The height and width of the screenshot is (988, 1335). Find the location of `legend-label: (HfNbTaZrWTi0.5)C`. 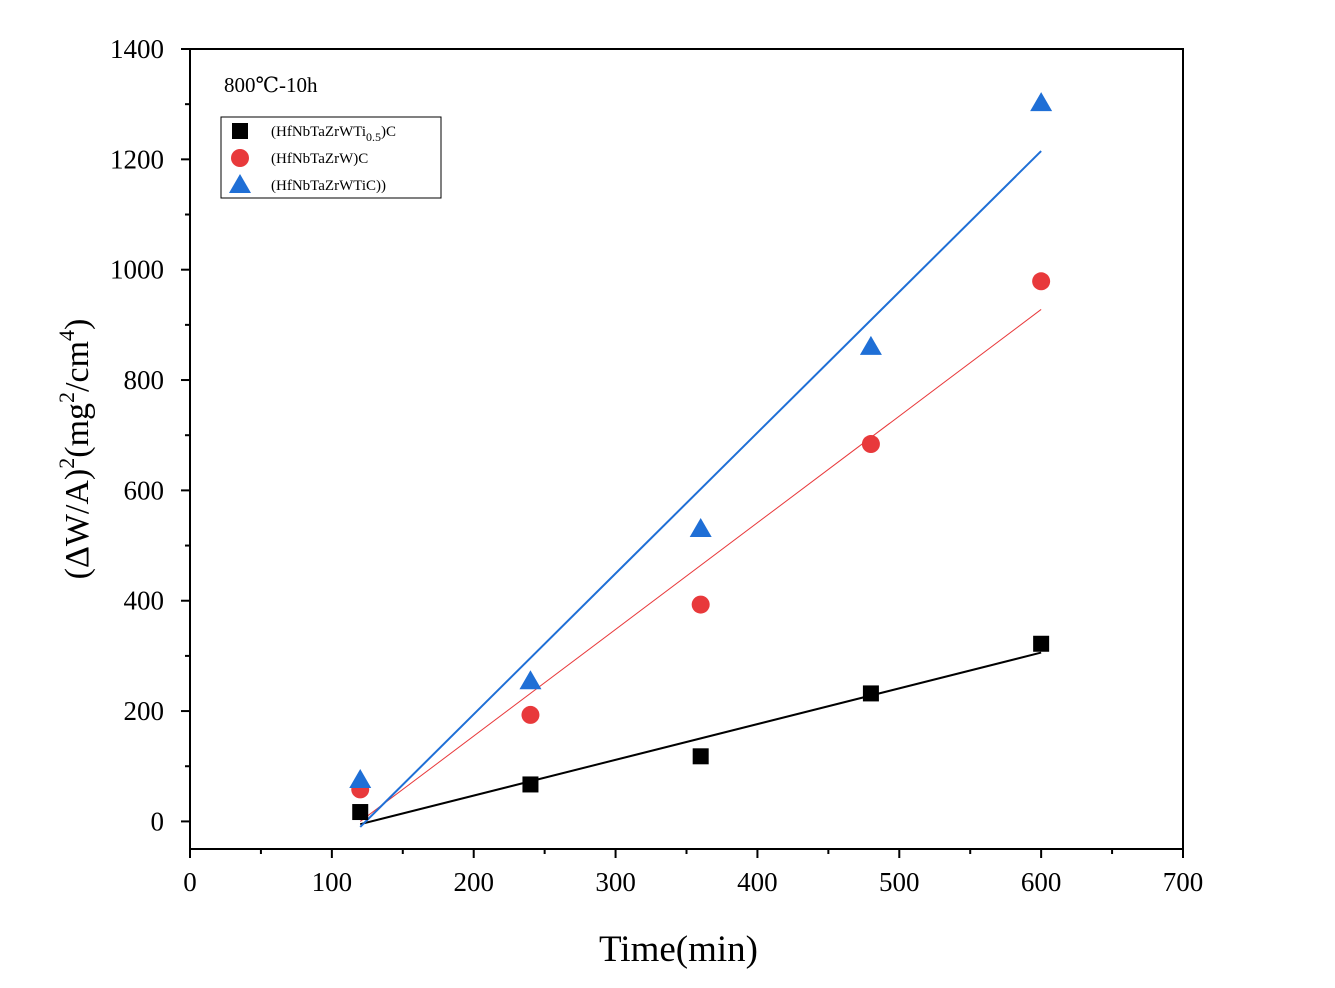

legend-label: (HfNbTaZrWTi0.5)C is located at coordinates (333, 134).